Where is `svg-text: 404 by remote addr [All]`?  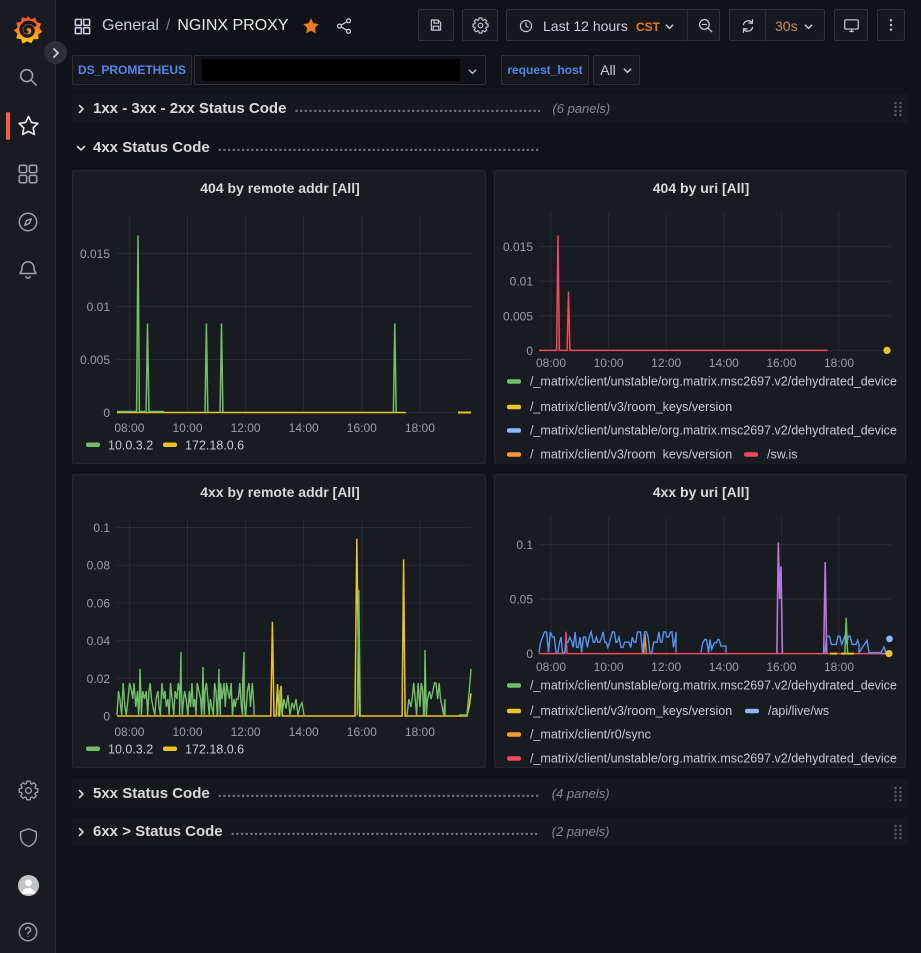 svg-text: 404 by remote addr [All] is located at coordinates (280, 188).